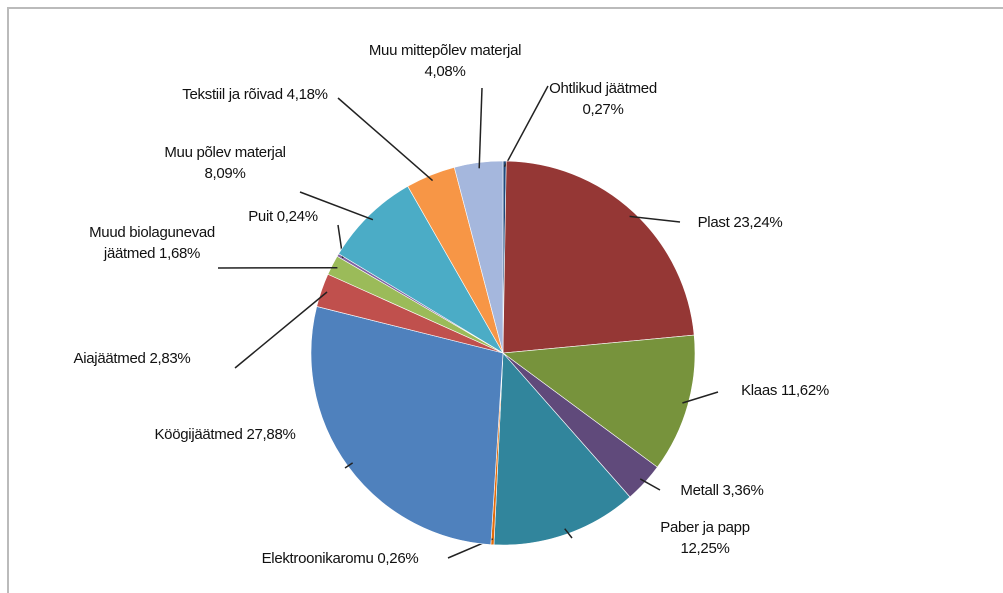 The image size is (1003, 593). I want to click on category-name: Tekstiil ja rõivad, so click(232, 94).